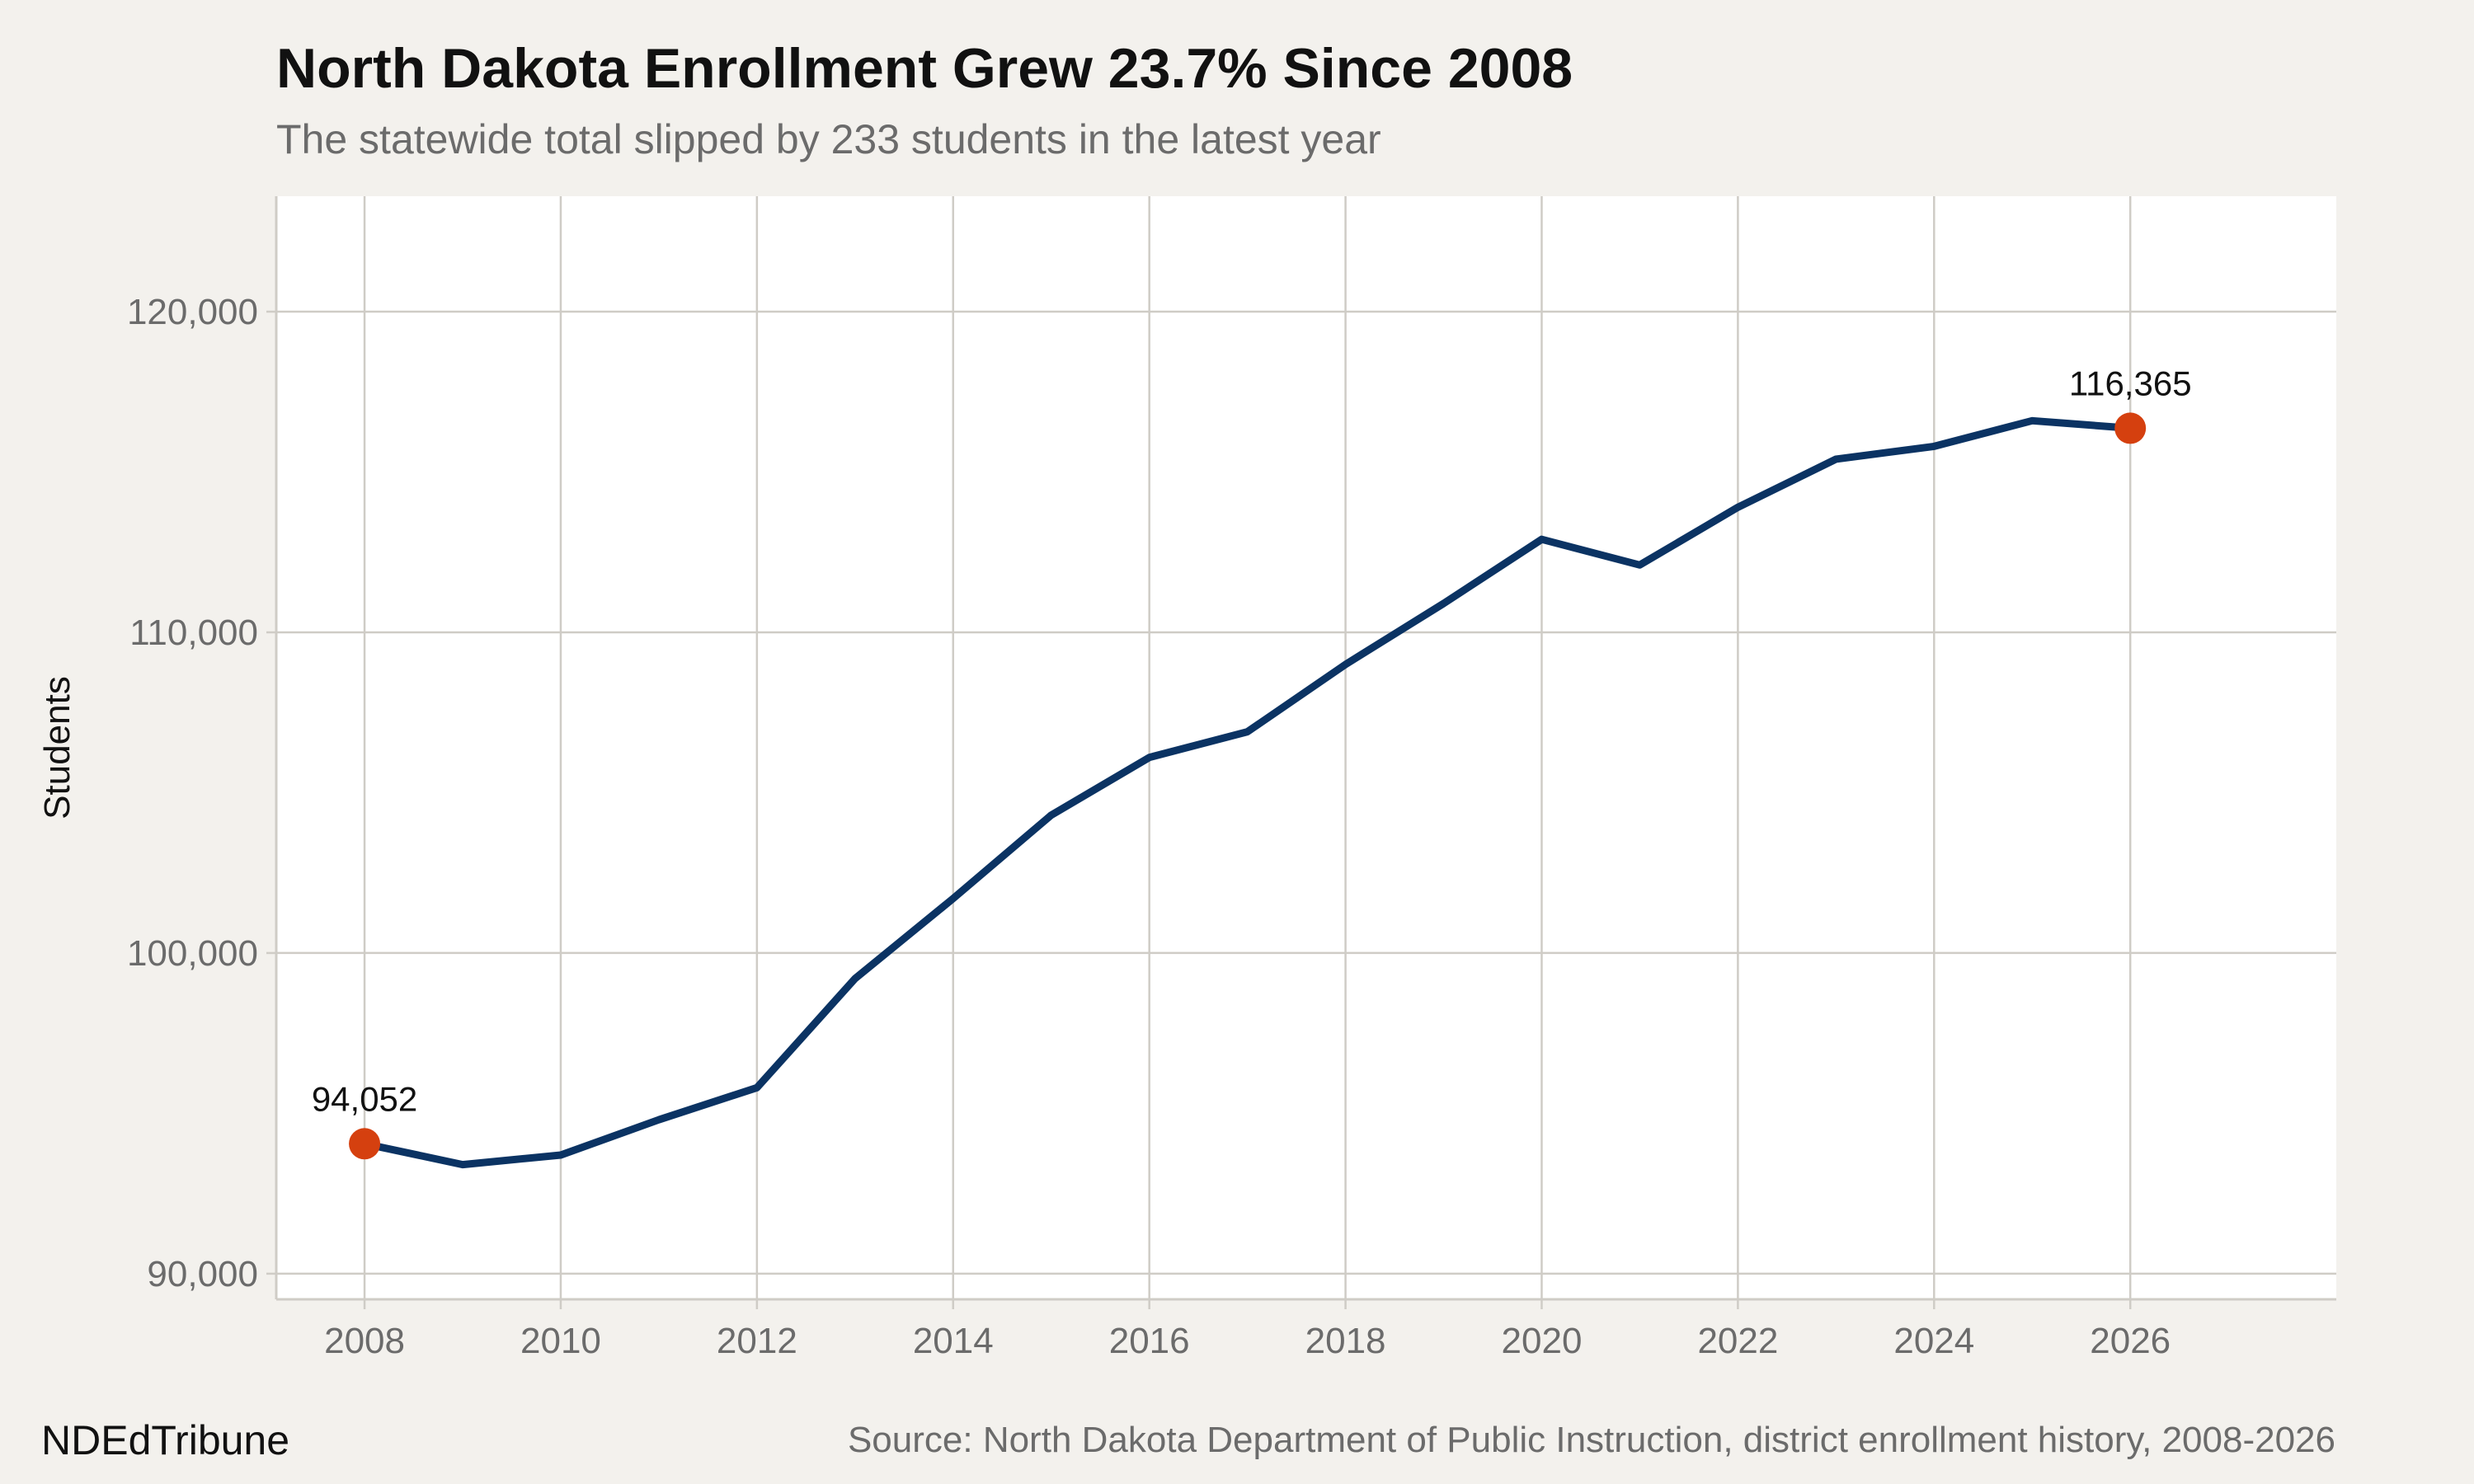 The width and height of the screenshot is (2474, 1484). I want to click on x-tick-label: 2016, so click(1149, 1341).